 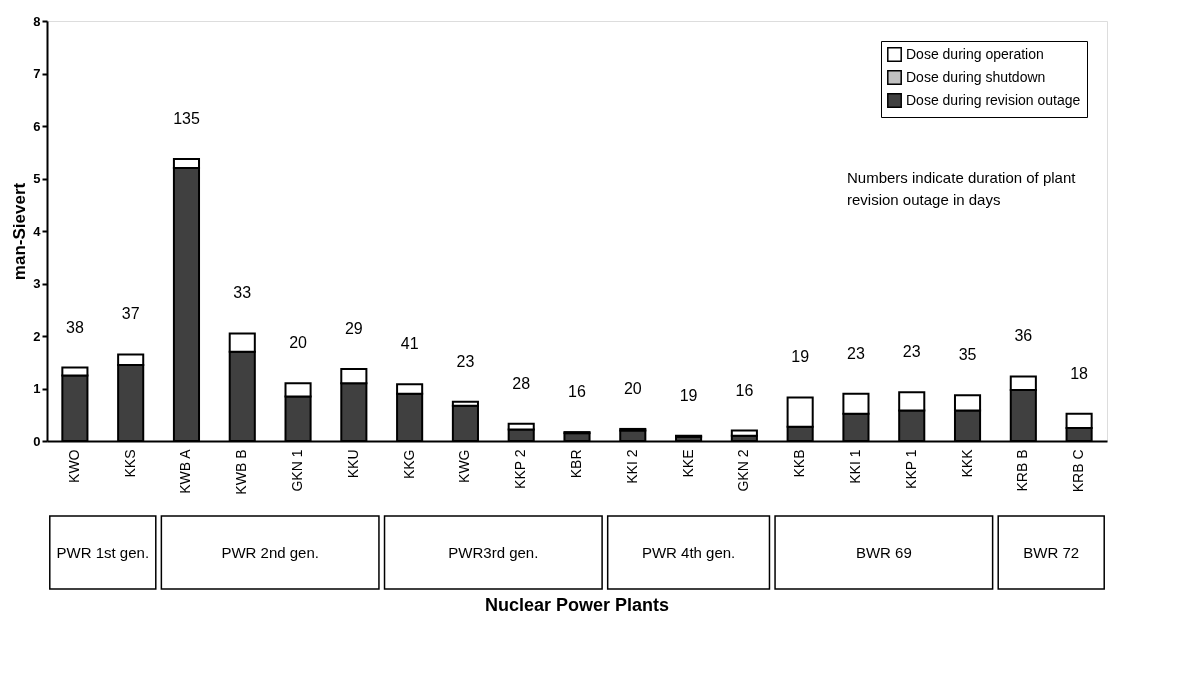 I want to click on text: BWR 69, so click(x=883, y=552).